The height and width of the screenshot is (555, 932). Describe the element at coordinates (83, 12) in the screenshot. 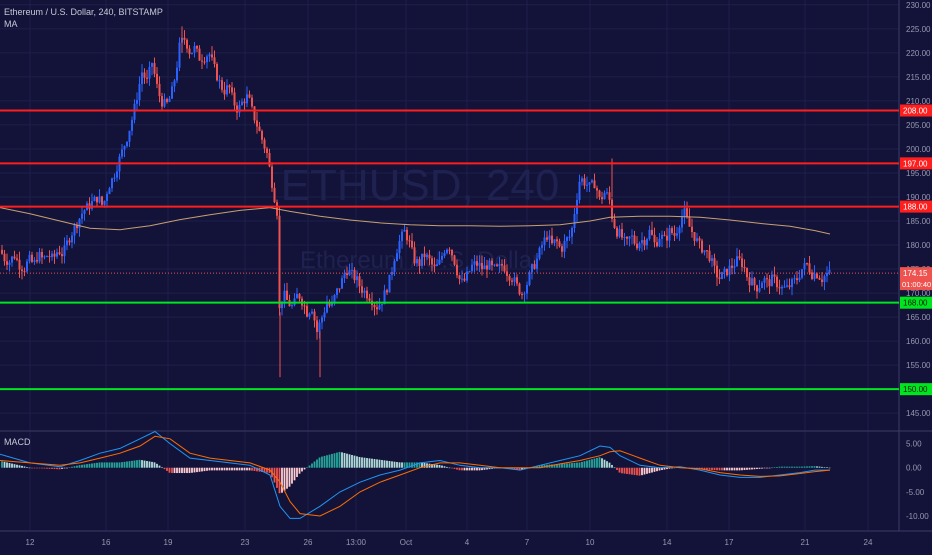

I see `symbol-title: Ethereum / U.S. Dollar, 240, BITSTAMP` at that location.